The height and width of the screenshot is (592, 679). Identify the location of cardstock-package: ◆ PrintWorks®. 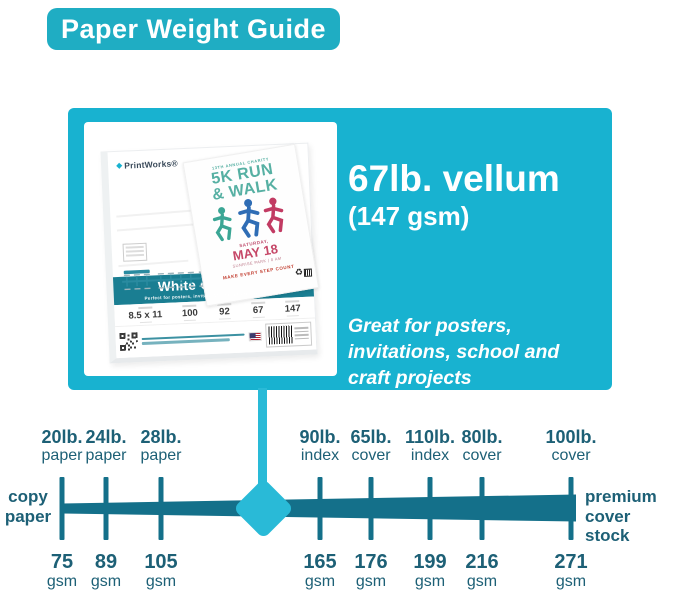
(210, 253).